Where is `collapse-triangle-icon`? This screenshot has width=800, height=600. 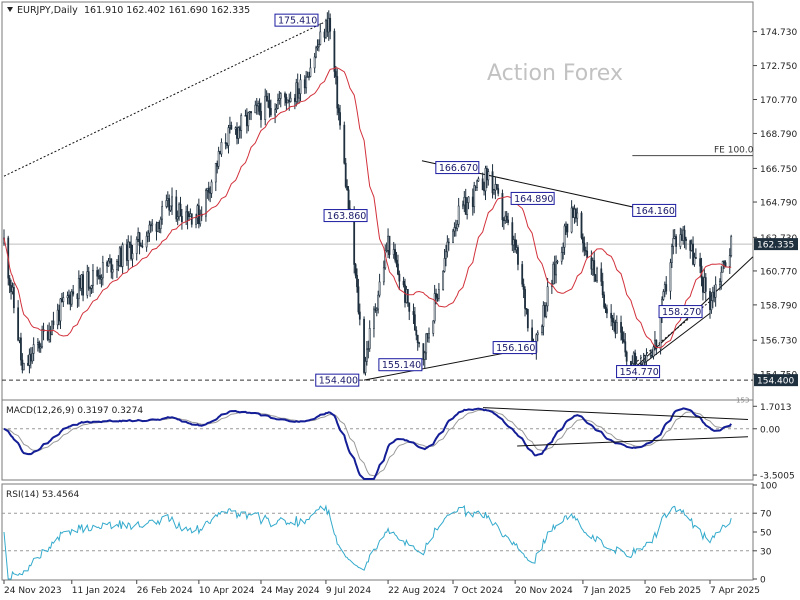
collapse-triangle-icon is located at coordinates (10, 9).